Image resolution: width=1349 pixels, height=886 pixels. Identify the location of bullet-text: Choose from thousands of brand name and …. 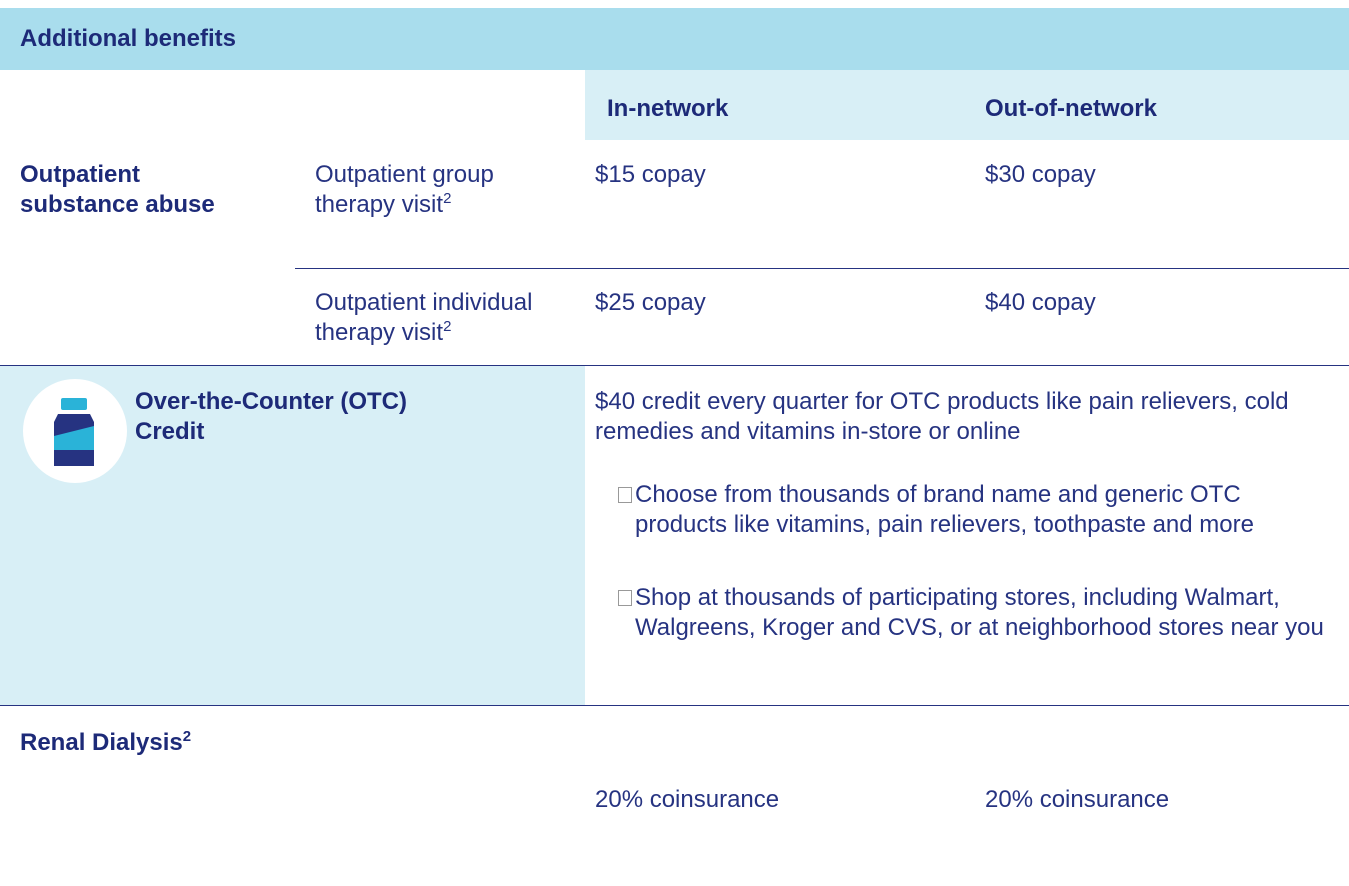
(944, 509).